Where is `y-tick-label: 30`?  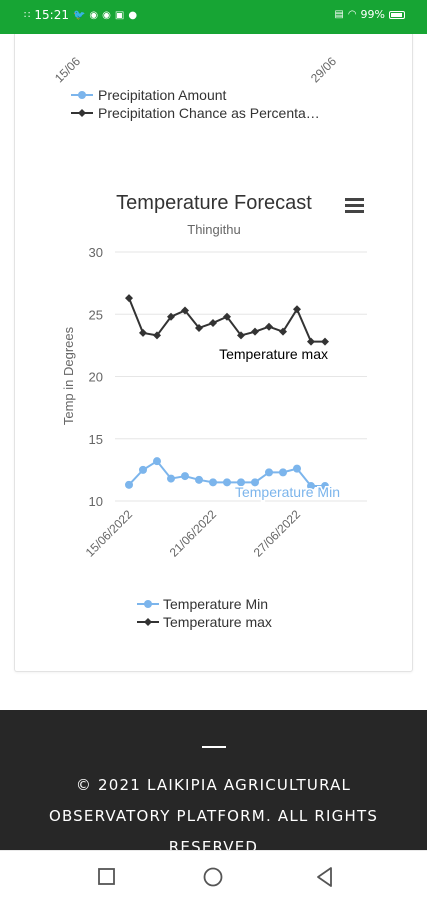
y-tick-label: 30 is located at coordinates (96, 252).